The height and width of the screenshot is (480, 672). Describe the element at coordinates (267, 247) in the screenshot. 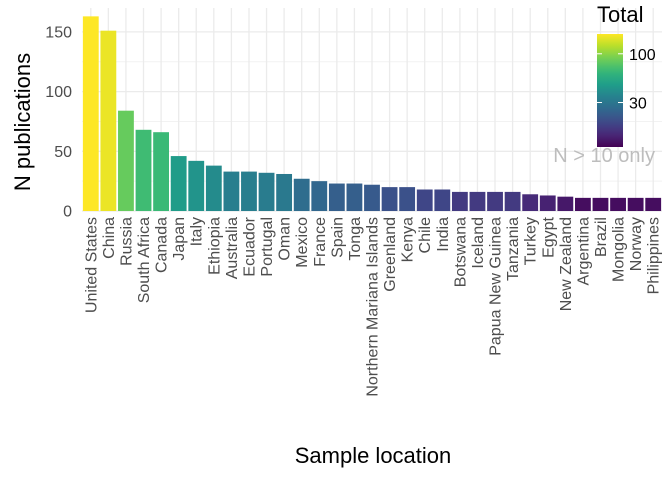

I see `x-tick-label: Portugal` at that location.